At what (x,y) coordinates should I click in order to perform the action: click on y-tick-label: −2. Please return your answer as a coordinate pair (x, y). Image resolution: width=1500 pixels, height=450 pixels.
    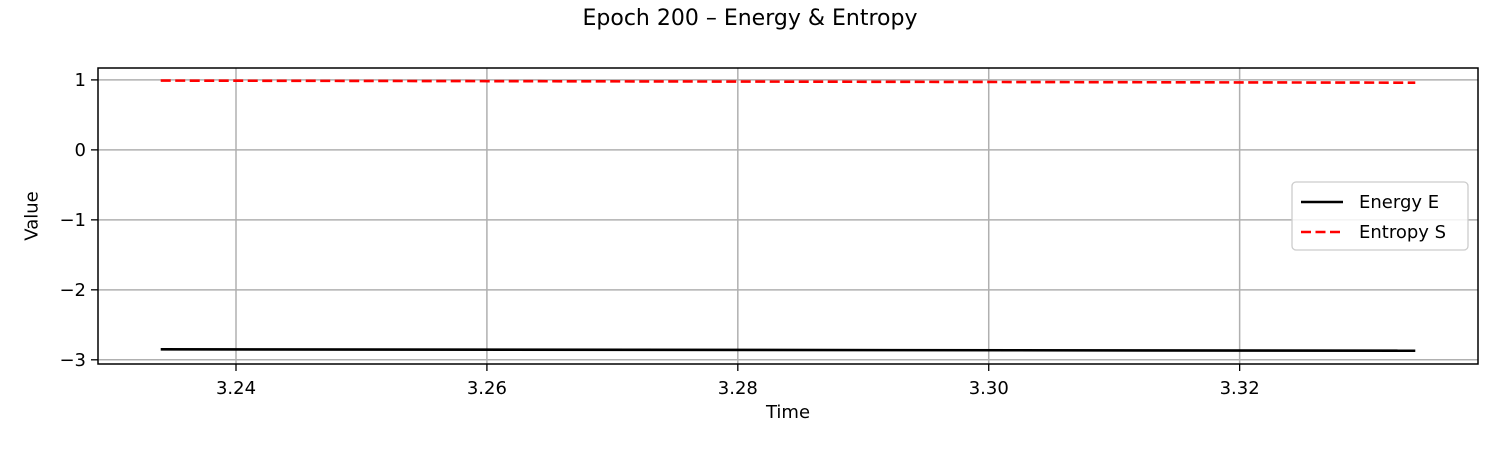
    Looking at the image, I should click on (72, 290).